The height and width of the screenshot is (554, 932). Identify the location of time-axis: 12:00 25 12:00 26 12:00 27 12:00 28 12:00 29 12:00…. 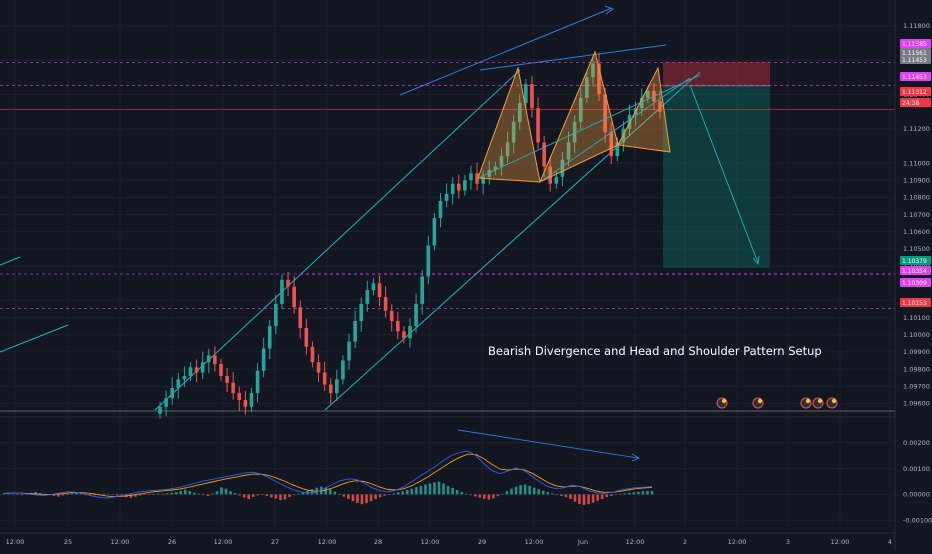
(449, 542).